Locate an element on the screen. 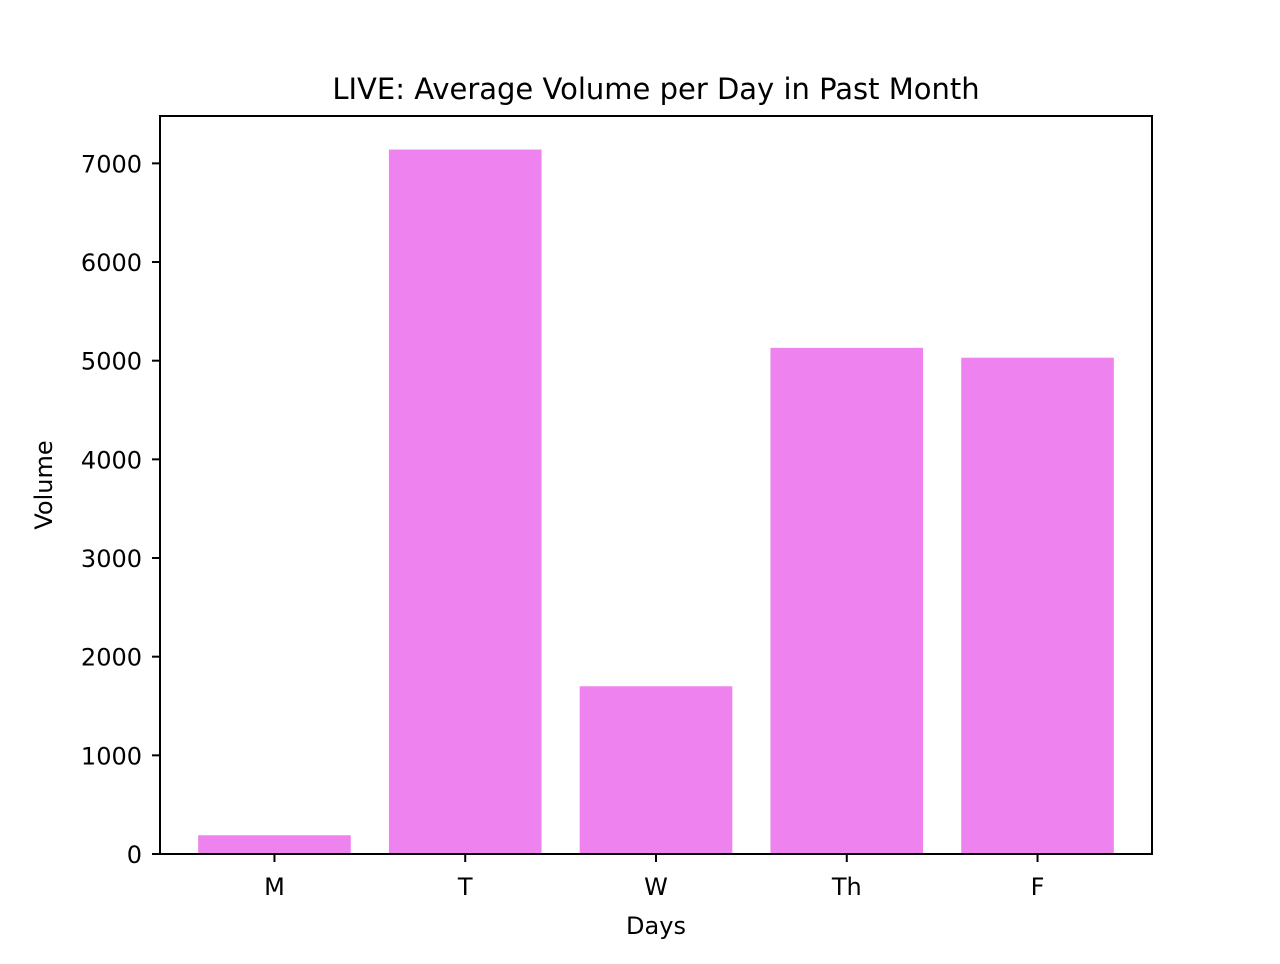  y-tick-label: 2000 is located at coordinates (111, 658).